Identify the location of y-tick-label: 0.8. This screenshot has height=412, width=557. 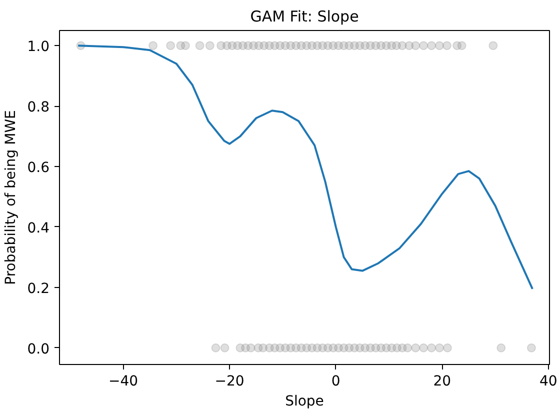
(38, 108).